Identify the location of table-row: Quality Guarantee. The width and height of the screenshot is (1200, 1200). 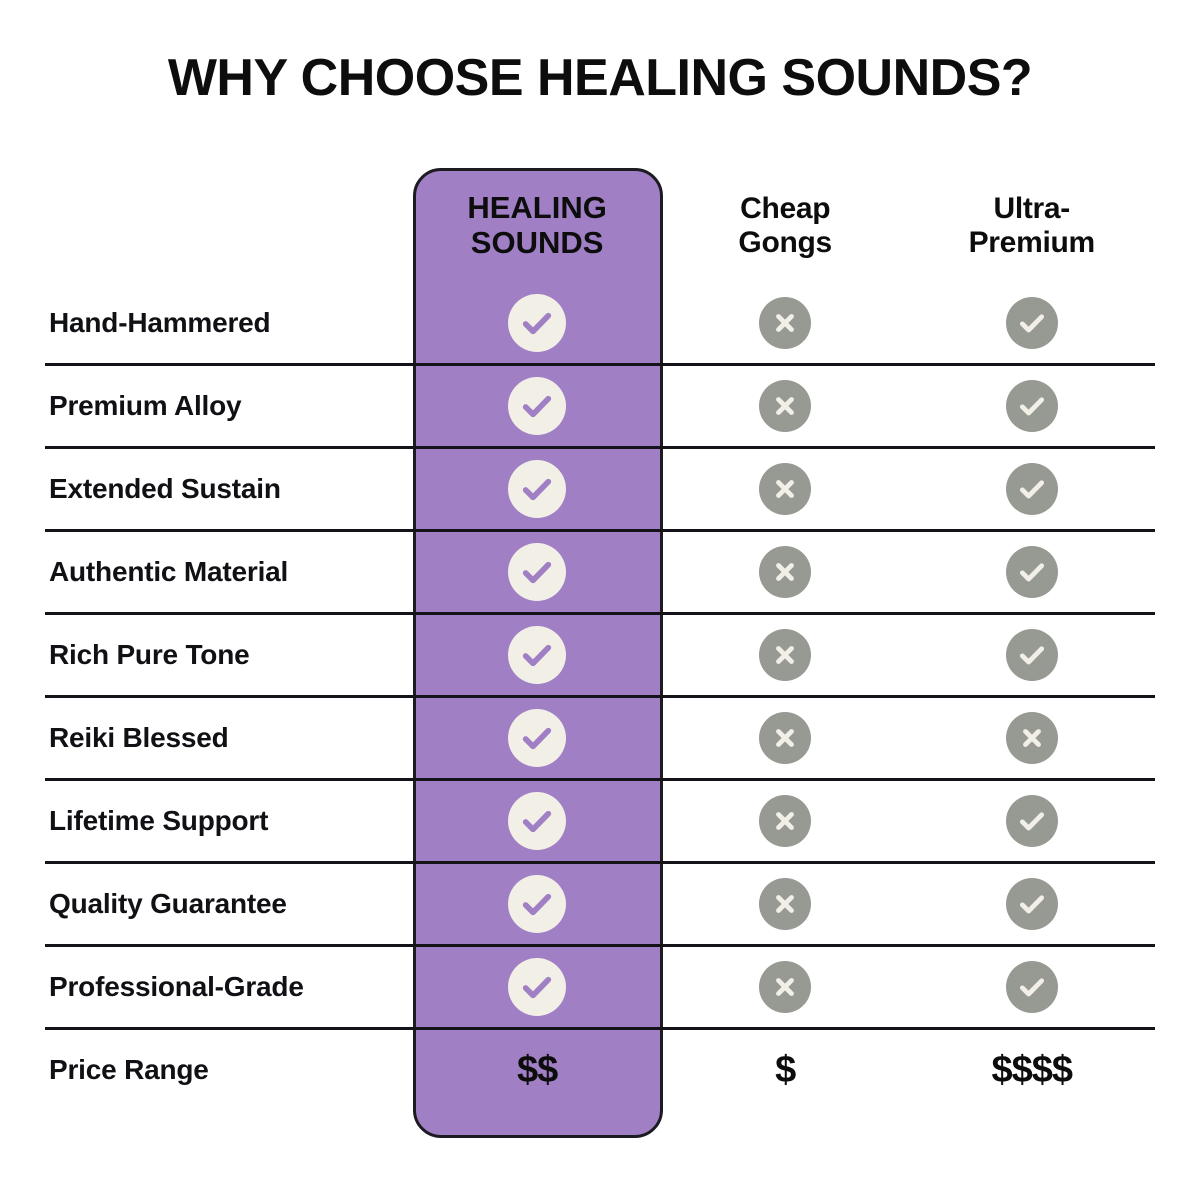
(600, 905).